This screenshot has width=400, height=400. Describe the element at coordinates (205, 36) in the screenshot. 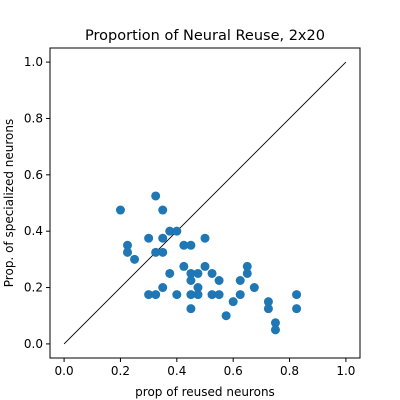

I see `chart-title: Proportion of Neural Reuse, 2x20` at that location.